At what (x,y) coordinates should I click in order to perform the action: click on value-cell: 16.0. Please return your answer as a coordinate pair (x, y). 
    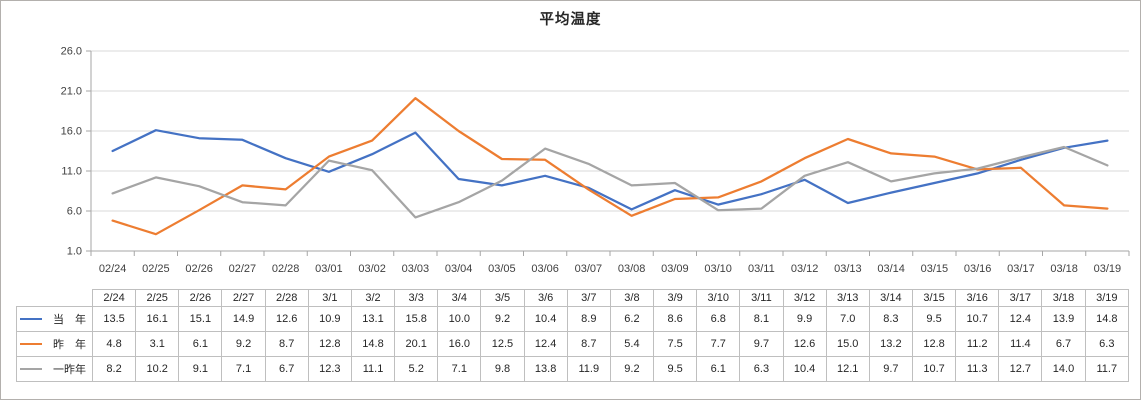
    Looking at the image, I should click on (459, 344).